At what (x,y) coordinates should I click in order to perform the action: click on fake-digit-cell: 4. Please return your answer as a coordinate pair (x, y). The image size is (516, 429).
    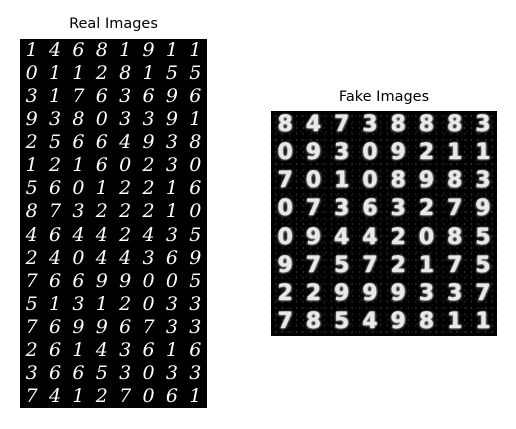
    Looking at the image, I should click on (370, 321).